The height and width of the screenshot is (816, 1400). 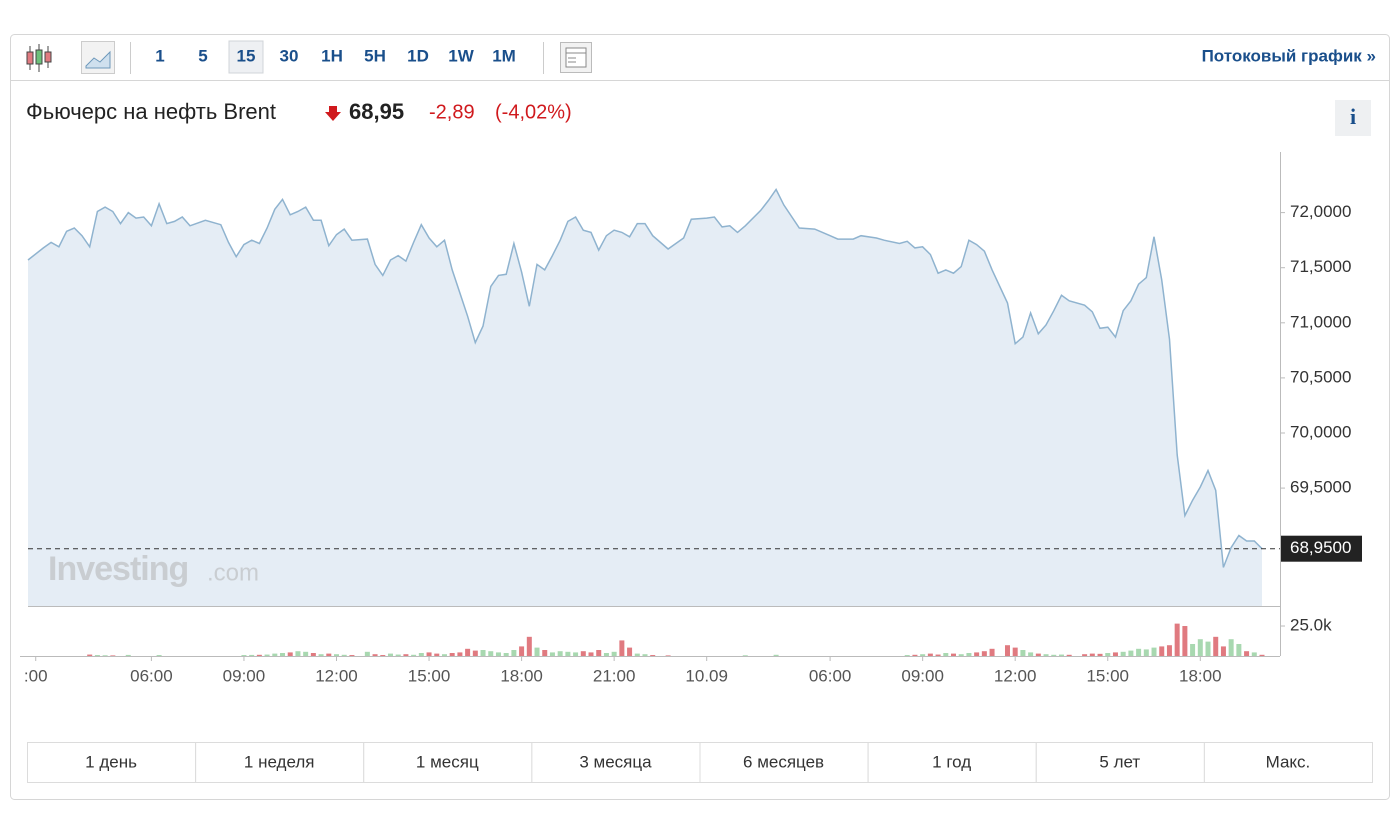 I want to click on y-tick-label: 70,5000, so click(x=1320, y=376).